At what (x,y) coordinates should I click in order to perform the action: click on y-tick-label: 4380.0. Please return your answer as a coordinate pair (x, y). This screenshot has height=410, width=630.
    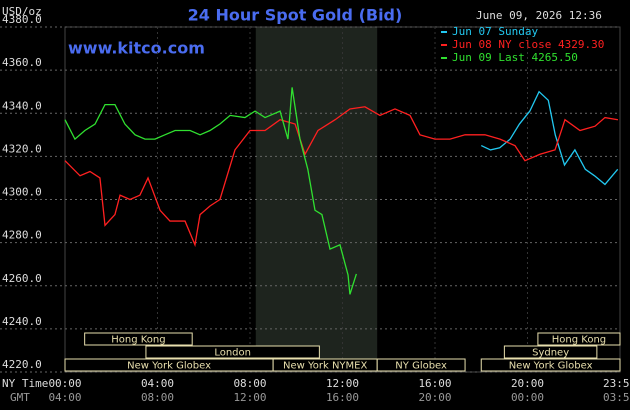
    Looking at the image, I should click on (22, 19).